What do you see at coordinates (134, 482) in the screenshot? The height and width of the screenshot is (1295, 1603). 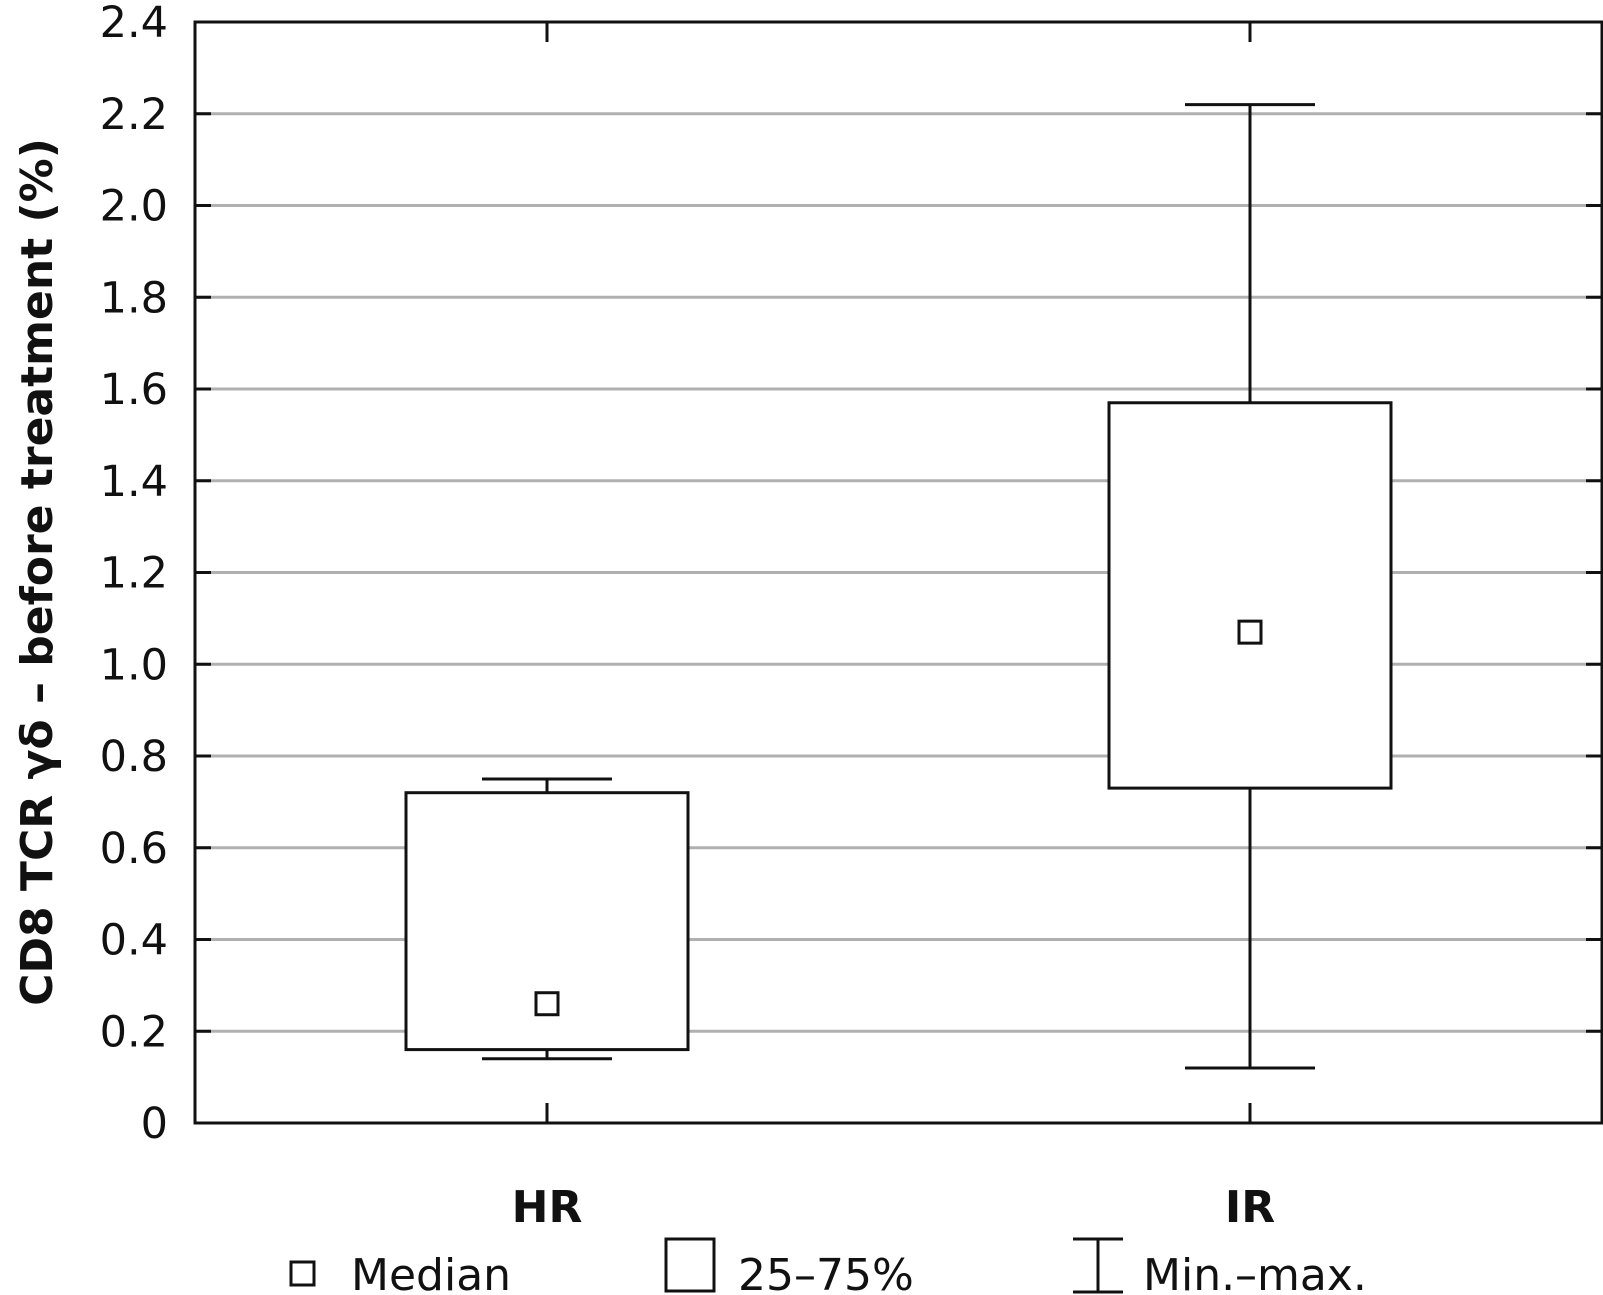 I see `y-tick-label: 1.4` at bounding box center [134, 482].